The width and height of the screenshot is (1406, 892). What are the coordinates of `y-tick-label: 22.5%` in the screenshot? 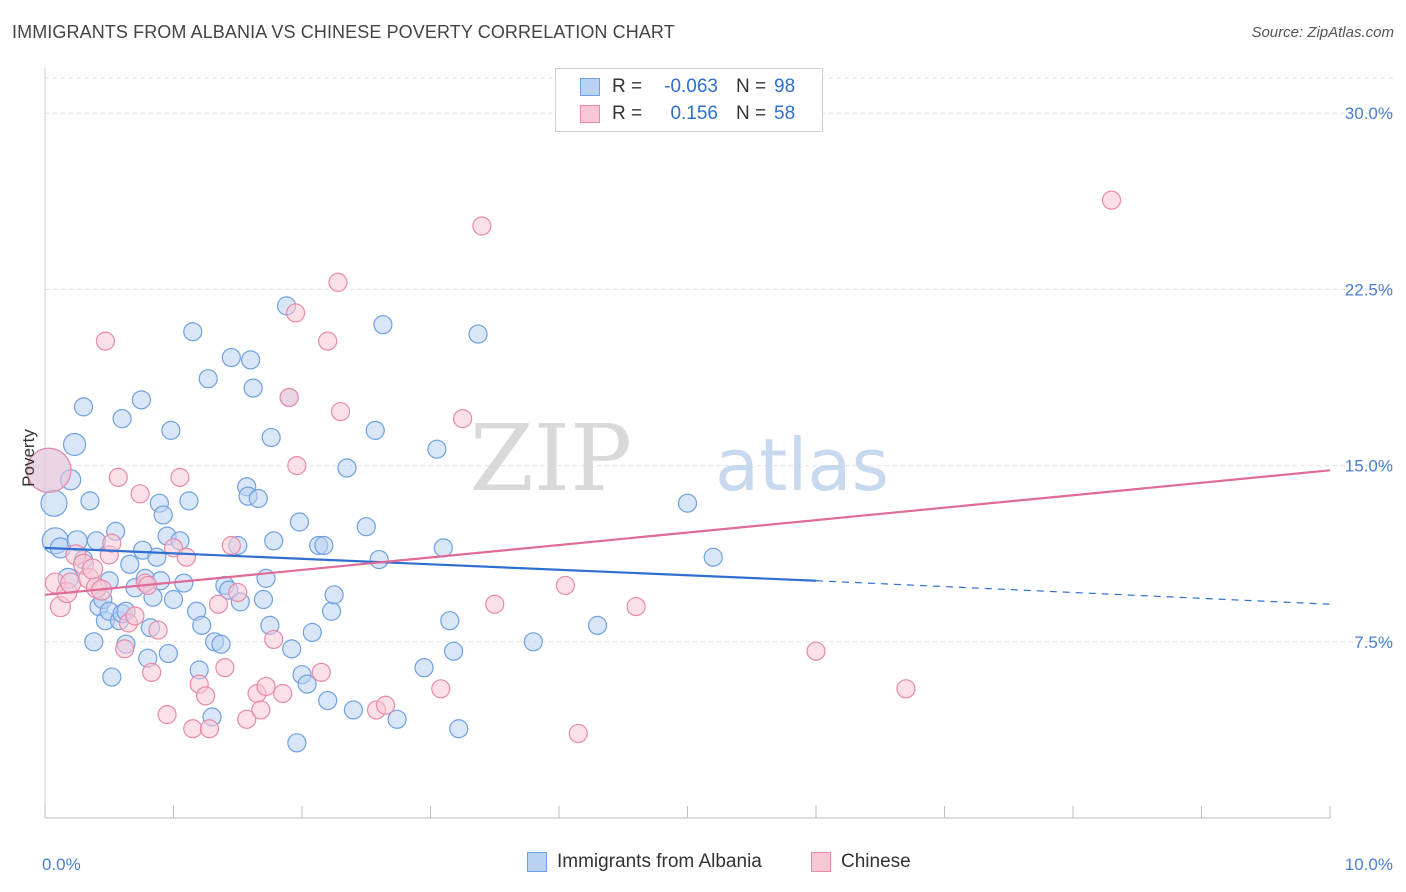 It's located at (1369, 289).